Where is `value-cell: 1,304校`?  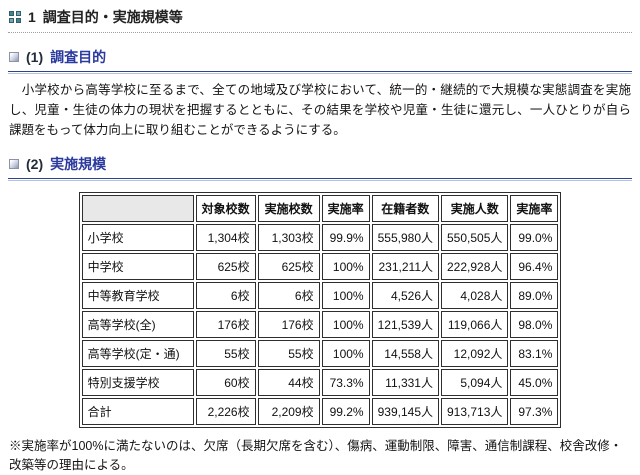 value-cell: 1,304校 is located at coordinates (225, 238).